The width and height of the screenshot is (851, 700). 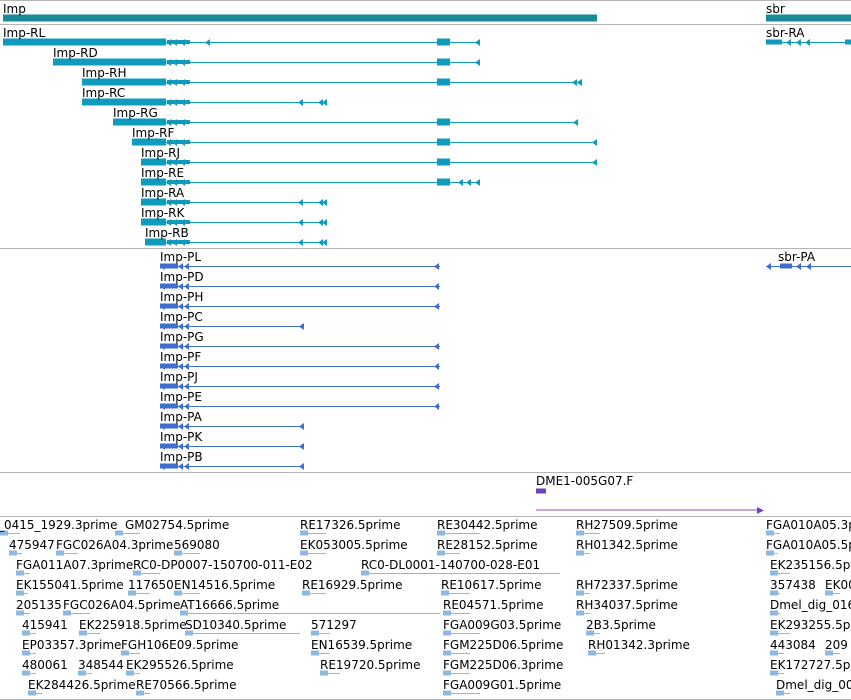 I want to click on est-label: 475947, so click(x=32, y=545).